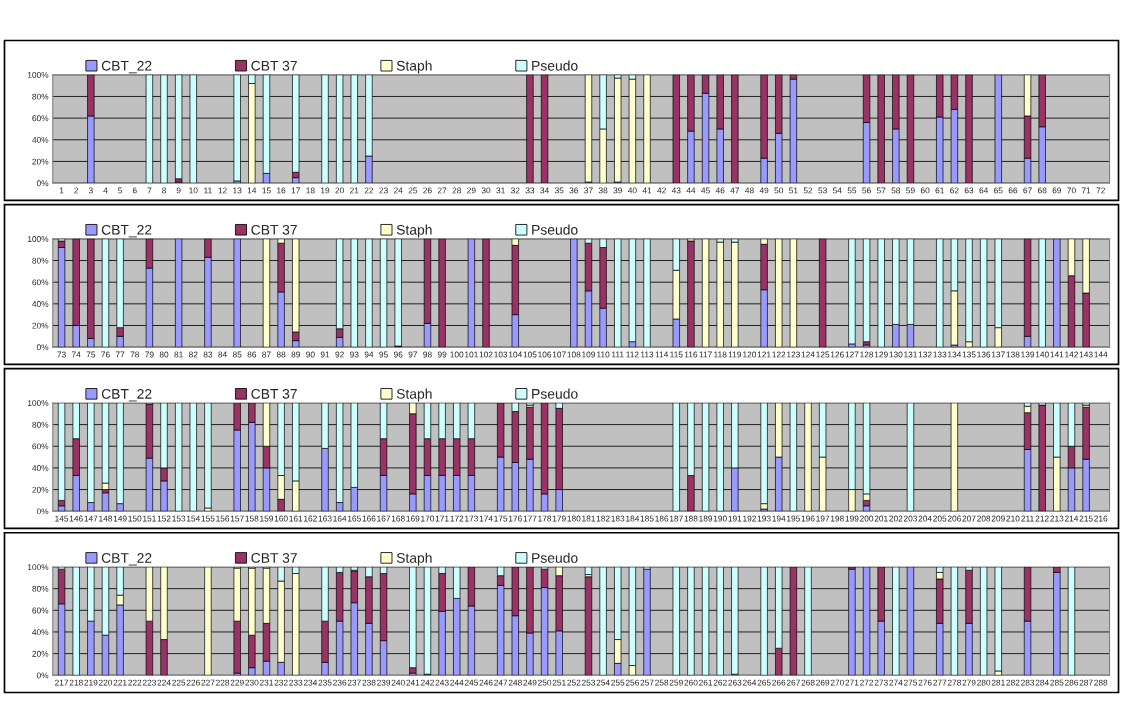  What do you see at coordinates (1057, 354) in the screenshot?
I see `x-tick-label: 141` at bounding box center [1057, 354].